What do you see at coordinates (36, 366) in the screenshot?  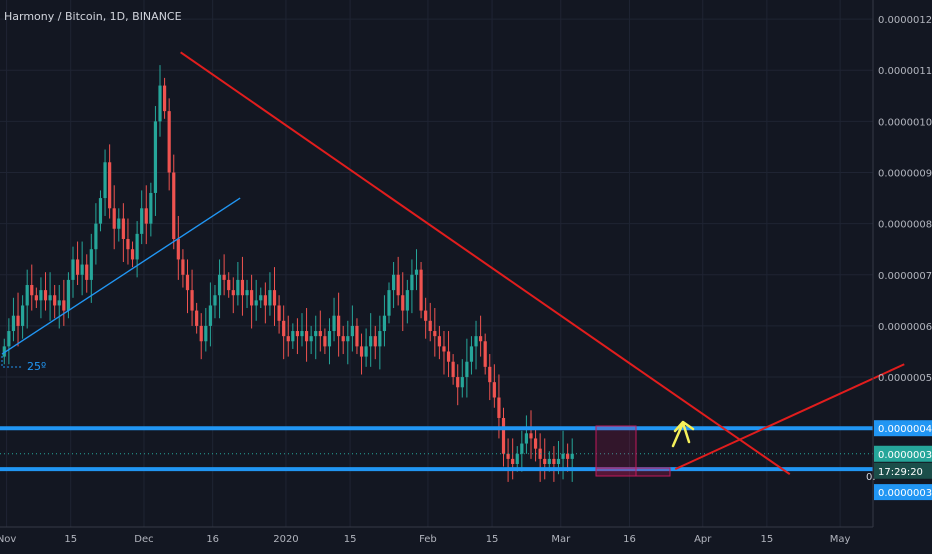 I see `angle-label: 25º` at bounding box center [36, 366].